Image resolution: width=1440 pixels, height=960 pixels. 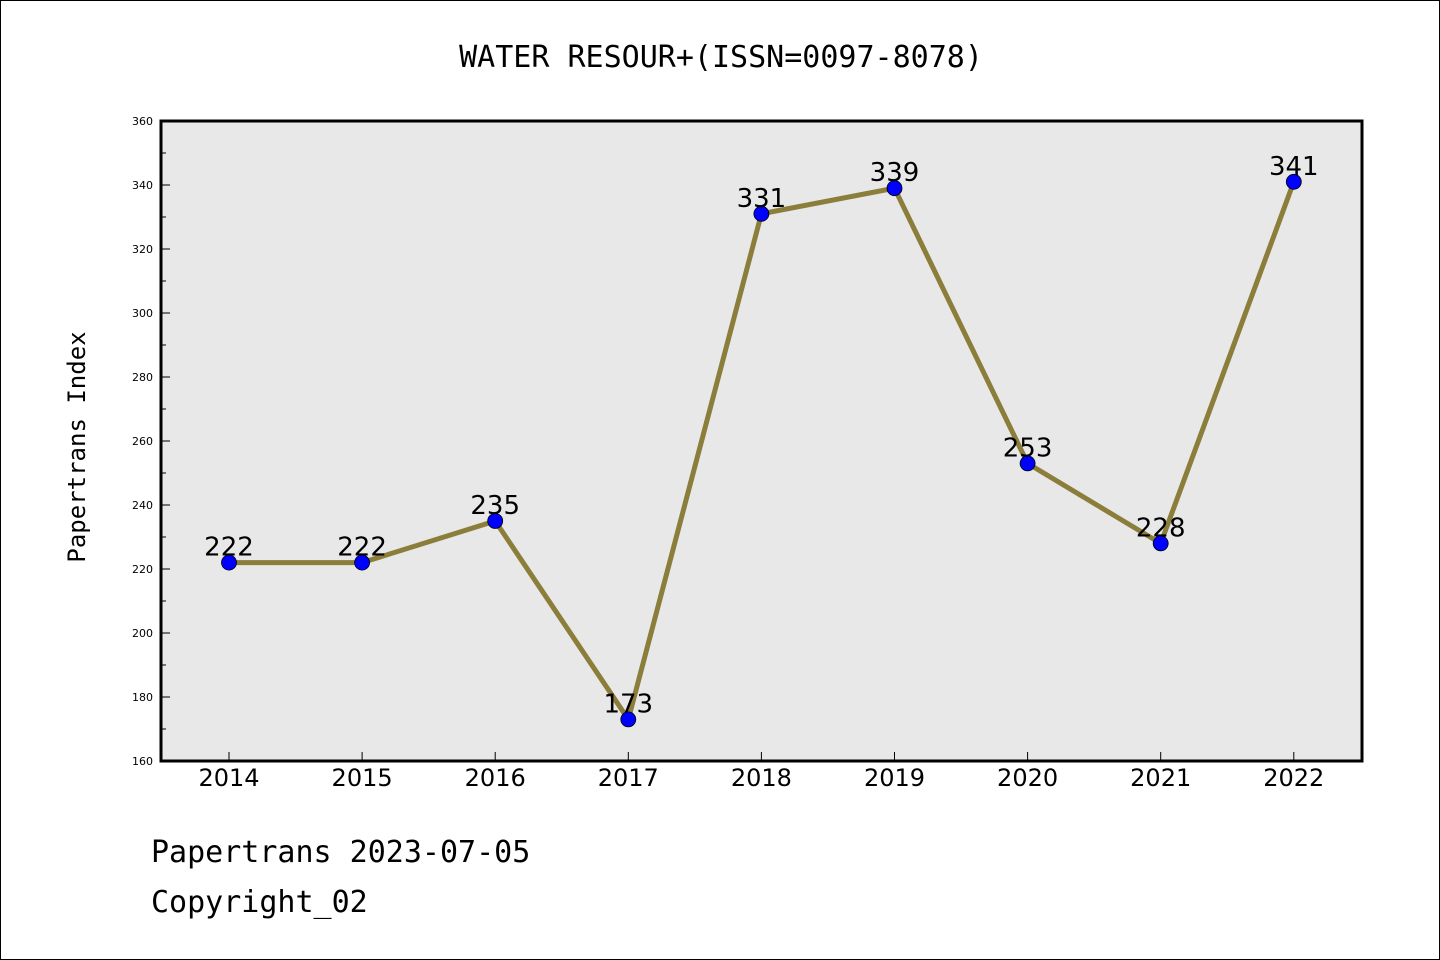 What do you see at coordinates (142, 697) in the screenshot?
I see `y-tick-label: 180` at bounding box center [142, 697].